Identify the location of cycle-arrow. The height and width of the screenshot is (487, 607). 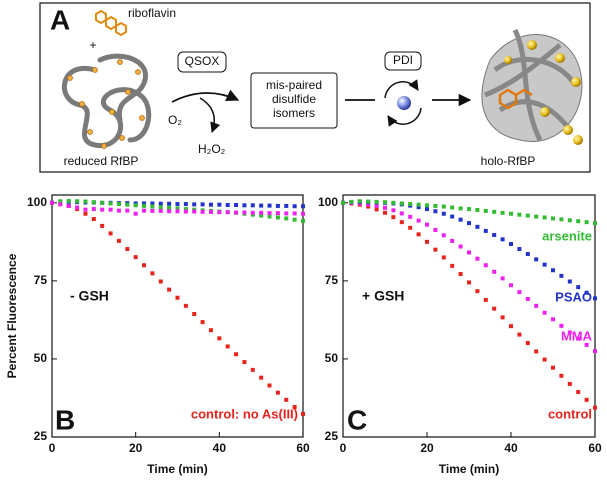
(404, 117).